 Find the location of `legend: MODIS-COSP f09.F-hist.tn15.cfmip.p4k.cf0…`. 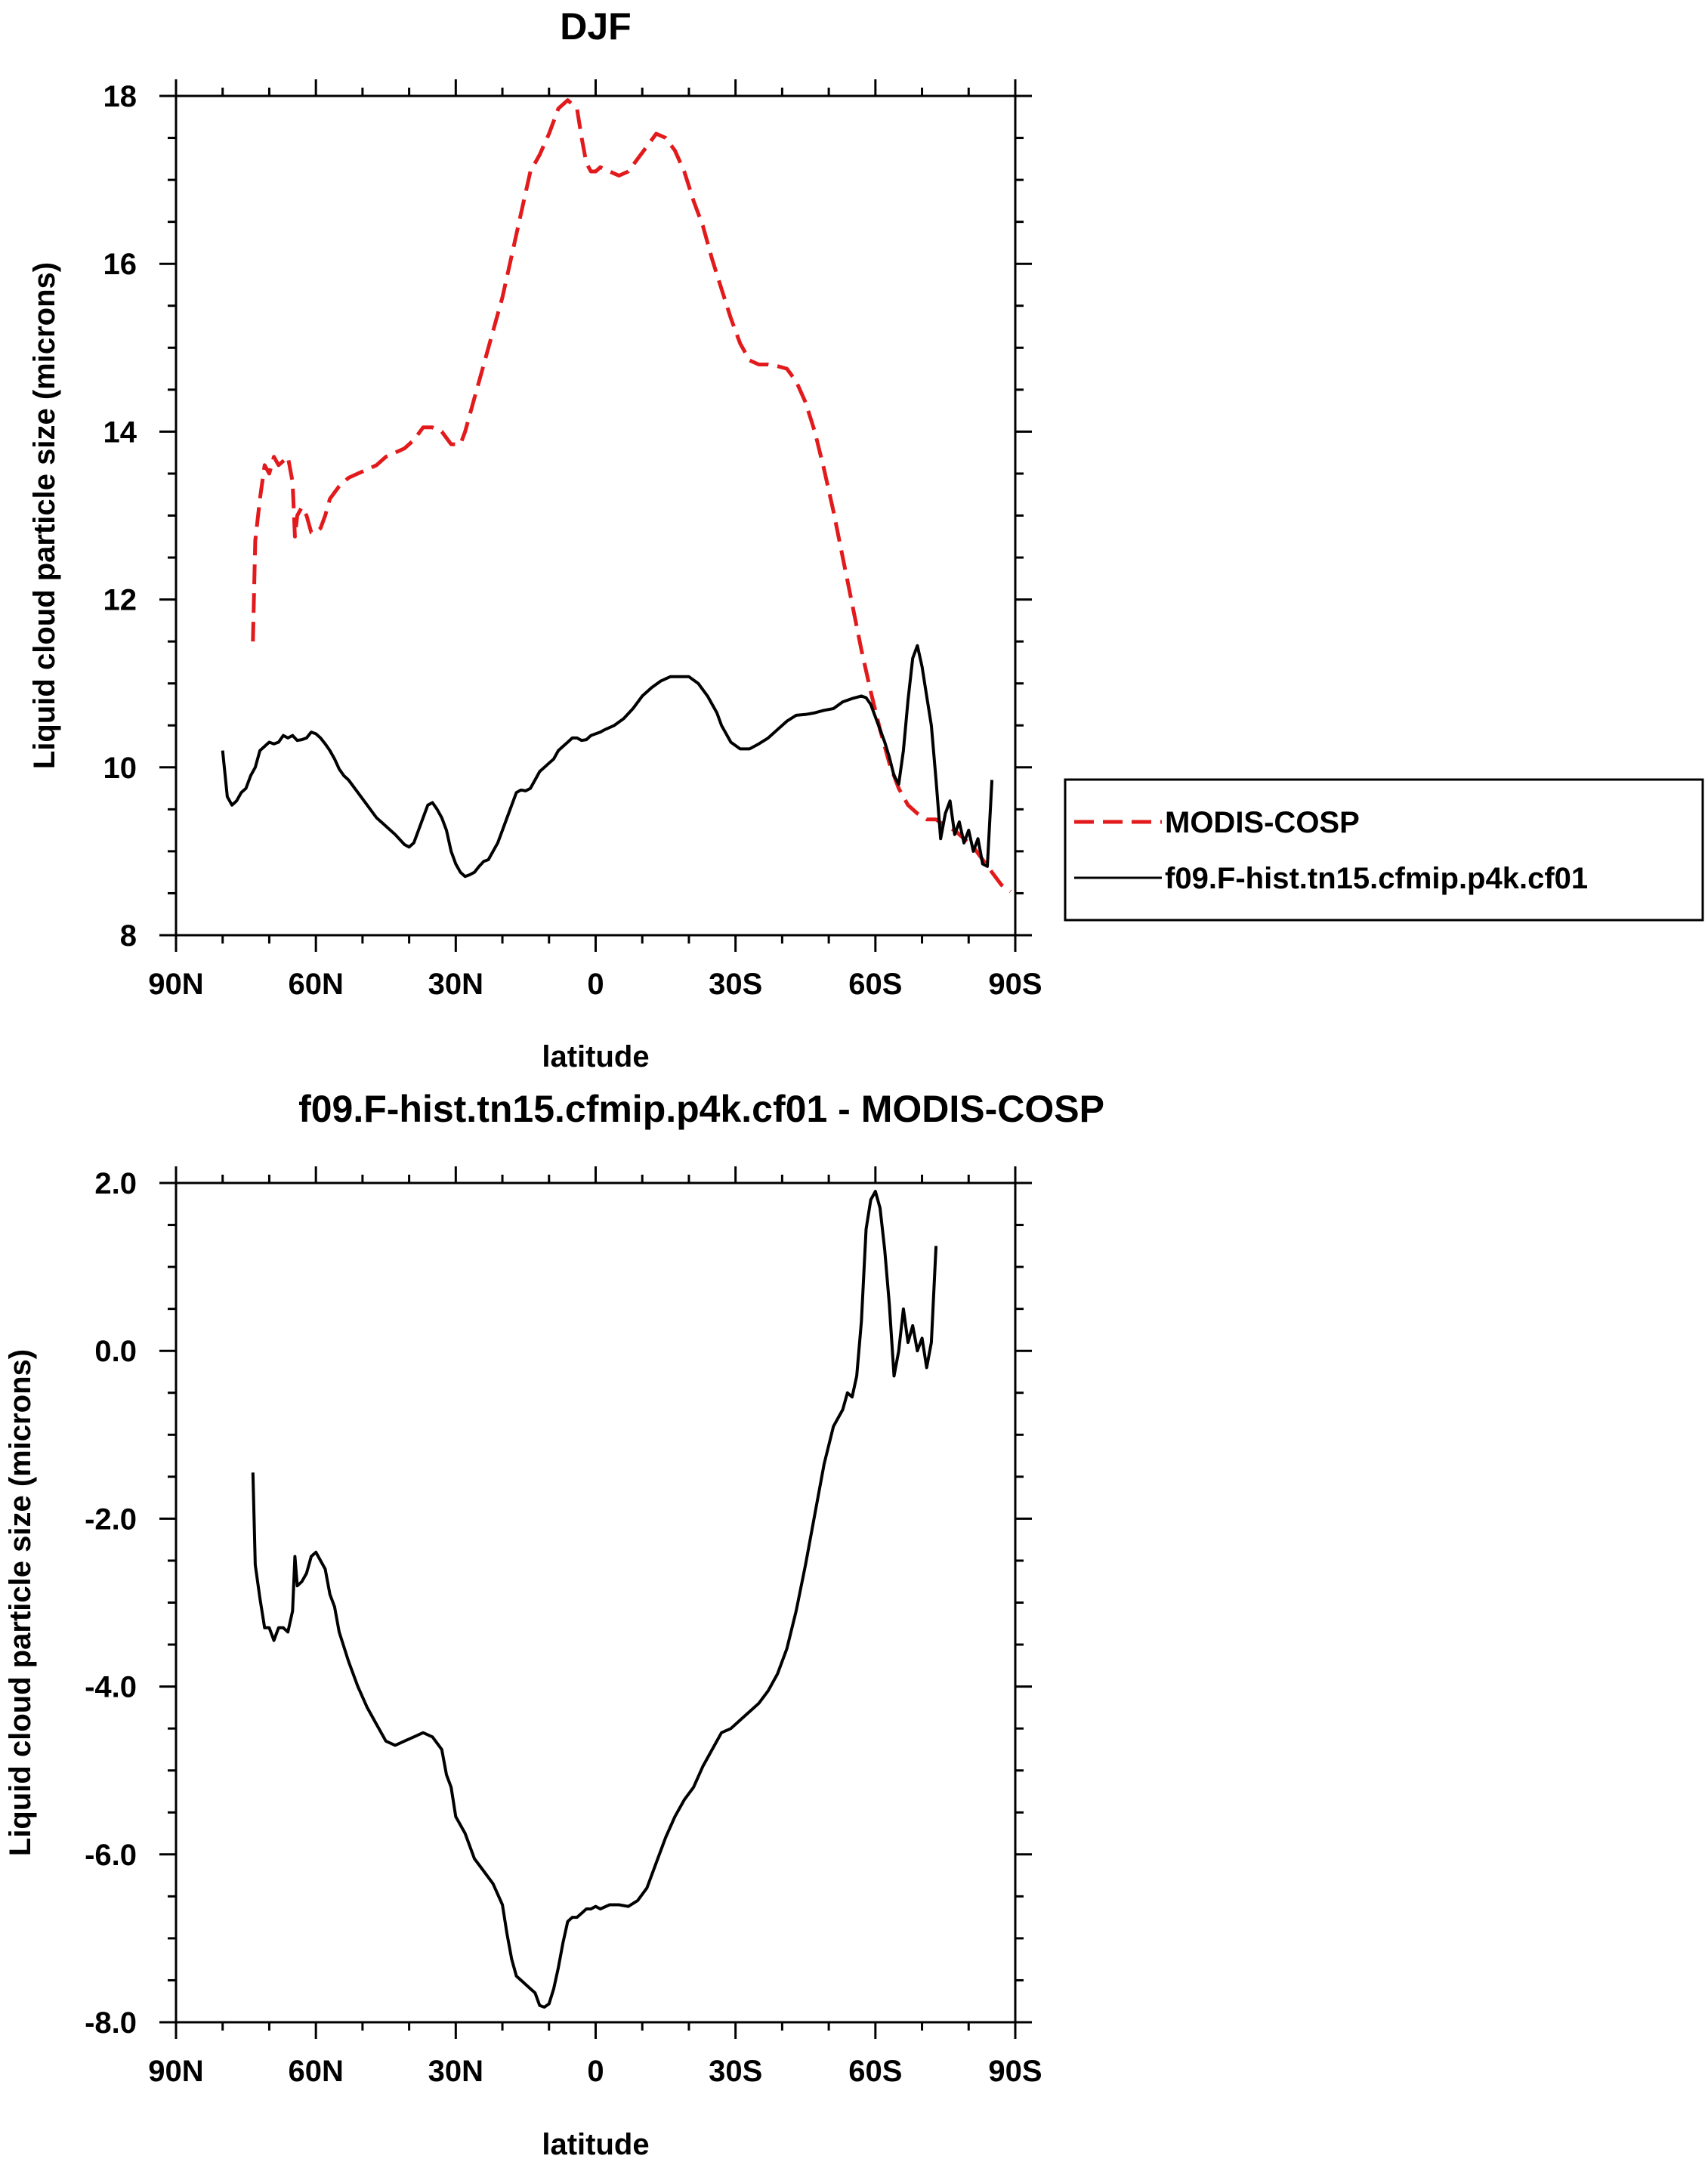

legend: MODIS-COSP f09.F-hist.tn15.cfmip.p4k.cf0… is located at coordinates (1384, 850).